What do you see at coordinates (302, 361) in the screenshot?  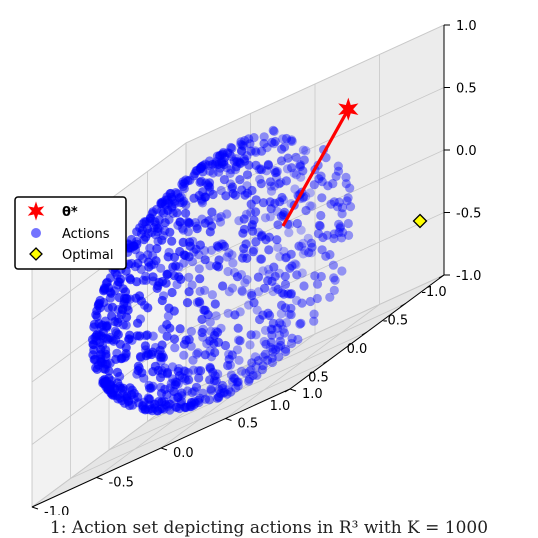 I see `grid-line` at bounding box center [302, 361].